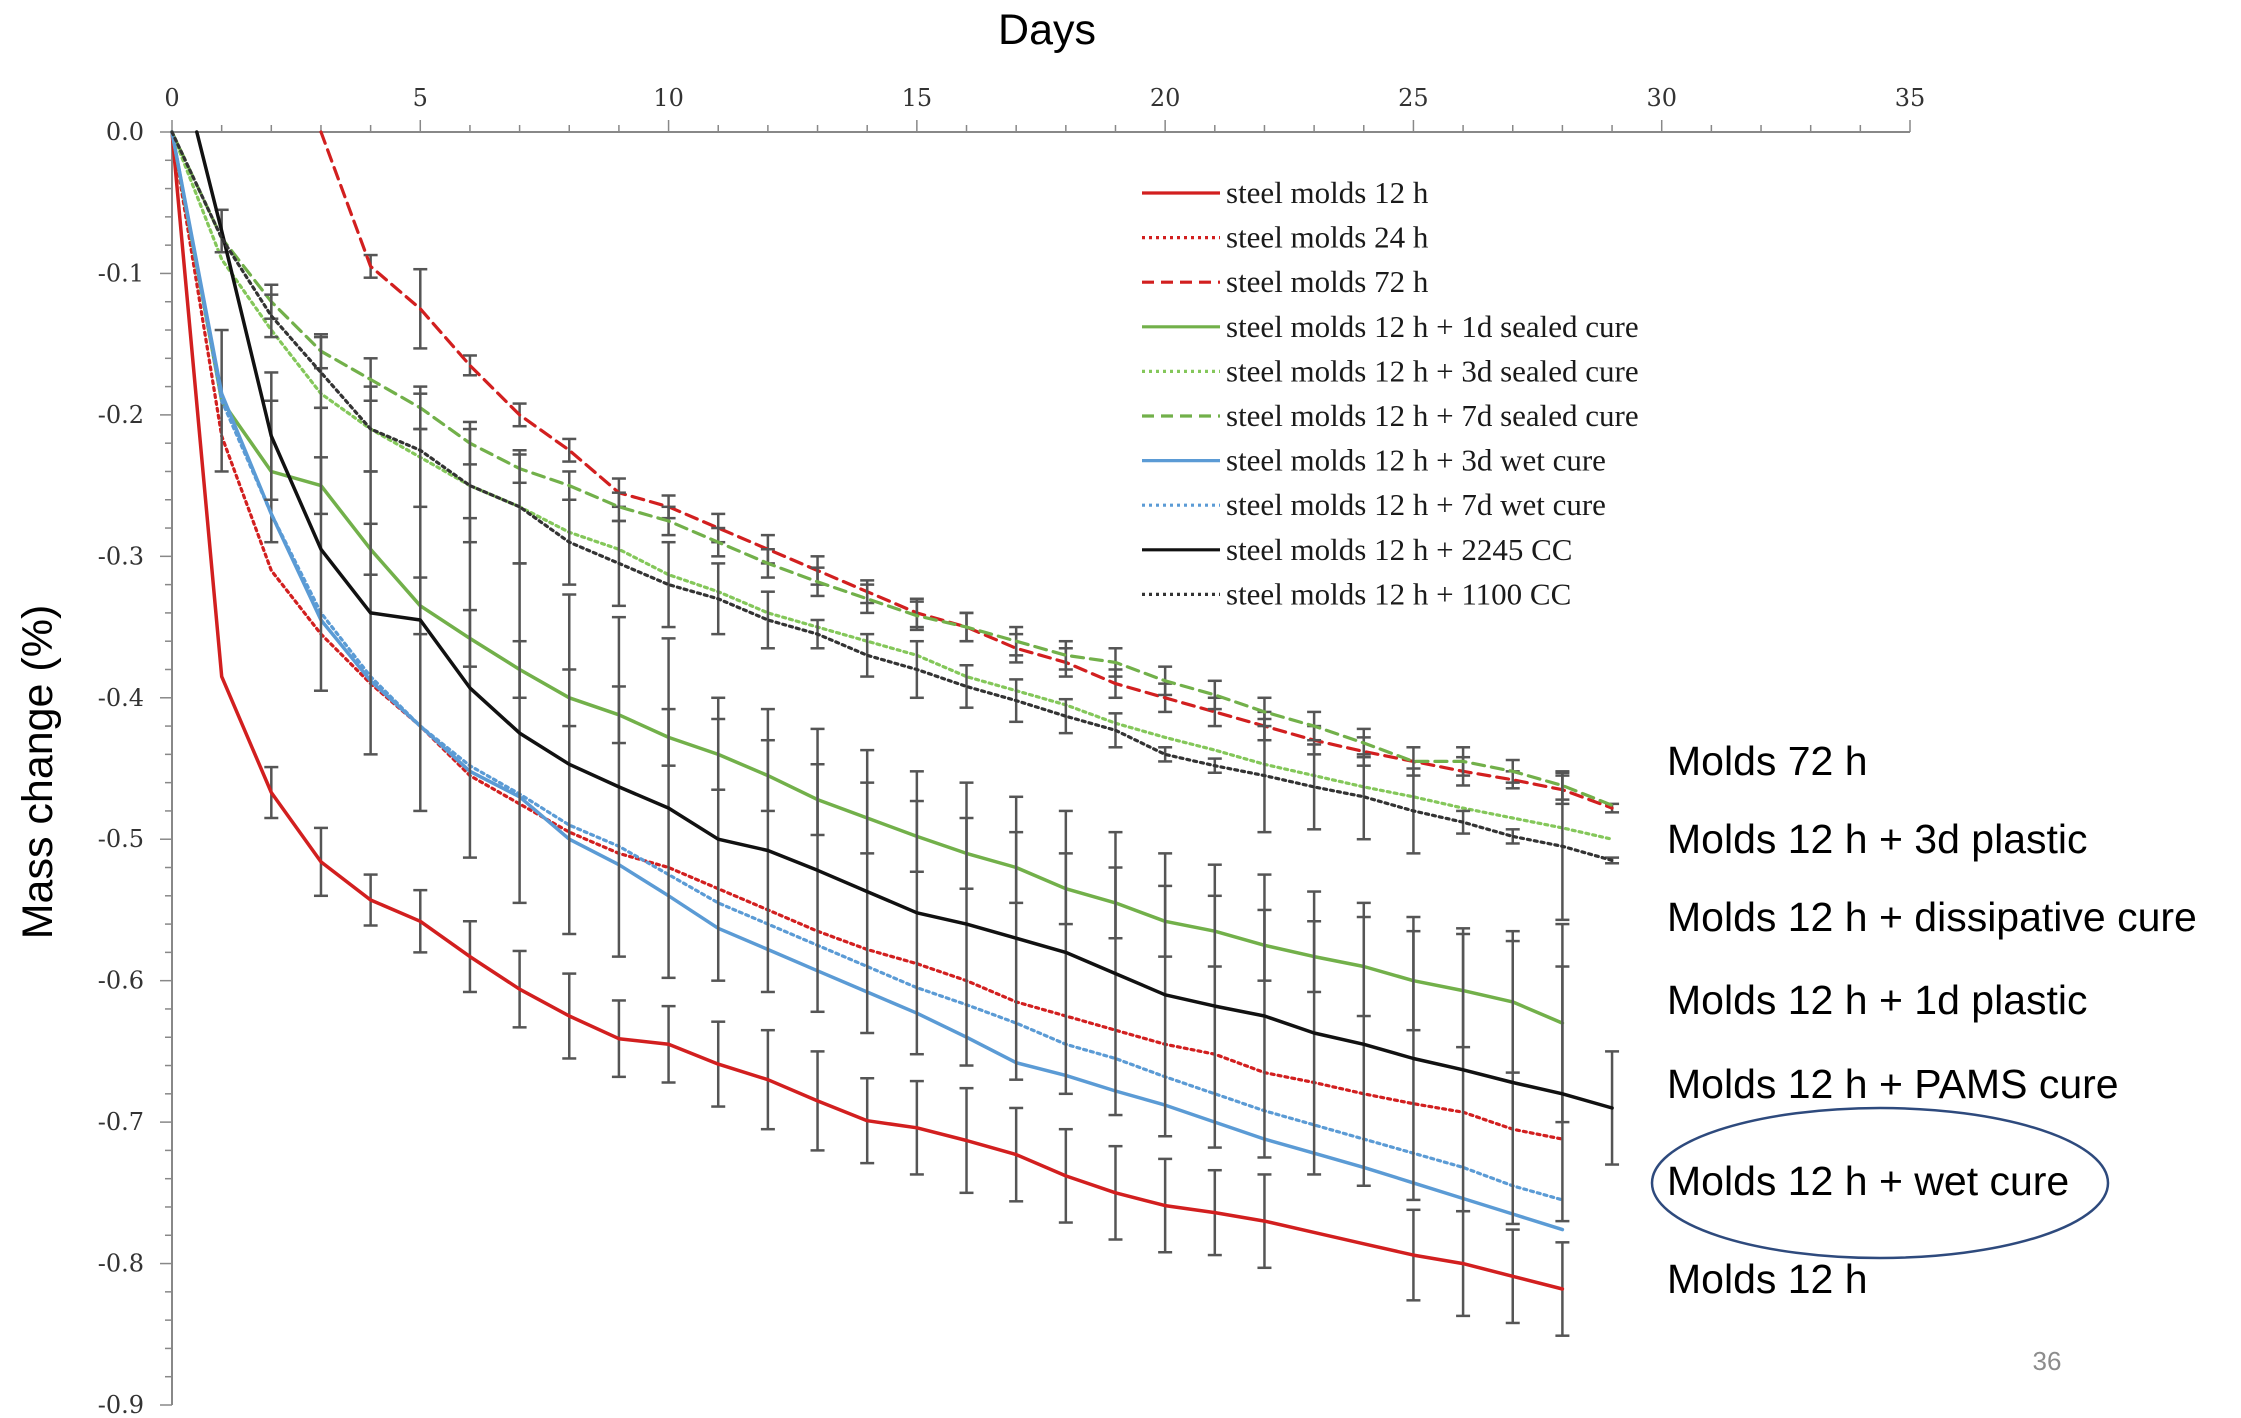  Describe the element at coordinates (121, 1264) in the screenshot. I see `y-tick-label: -0.8` at that location.